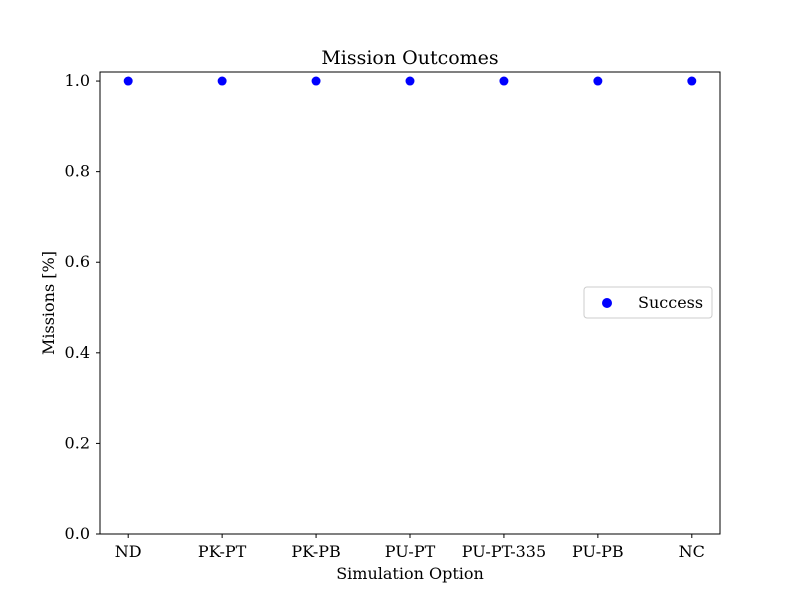 This screenshot has width=800, height=605. I want to click on success-series, so click(410, 81).